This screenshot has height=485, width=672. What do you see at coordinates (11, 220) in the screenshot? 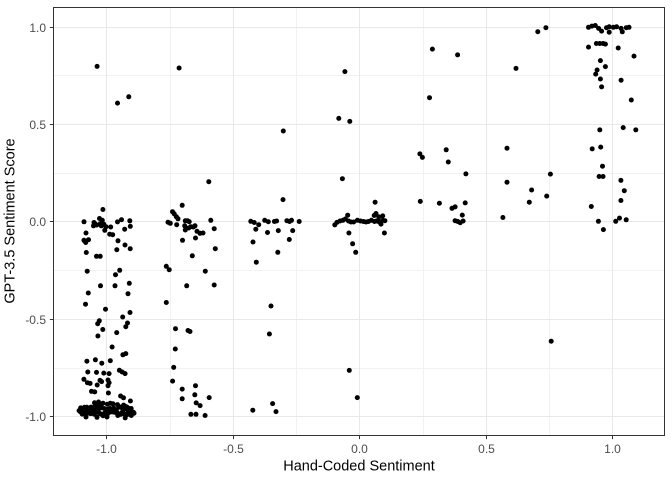
I see `svg-text: GPT-3.5 Sentiment Score` at bounding box center [11, 220].